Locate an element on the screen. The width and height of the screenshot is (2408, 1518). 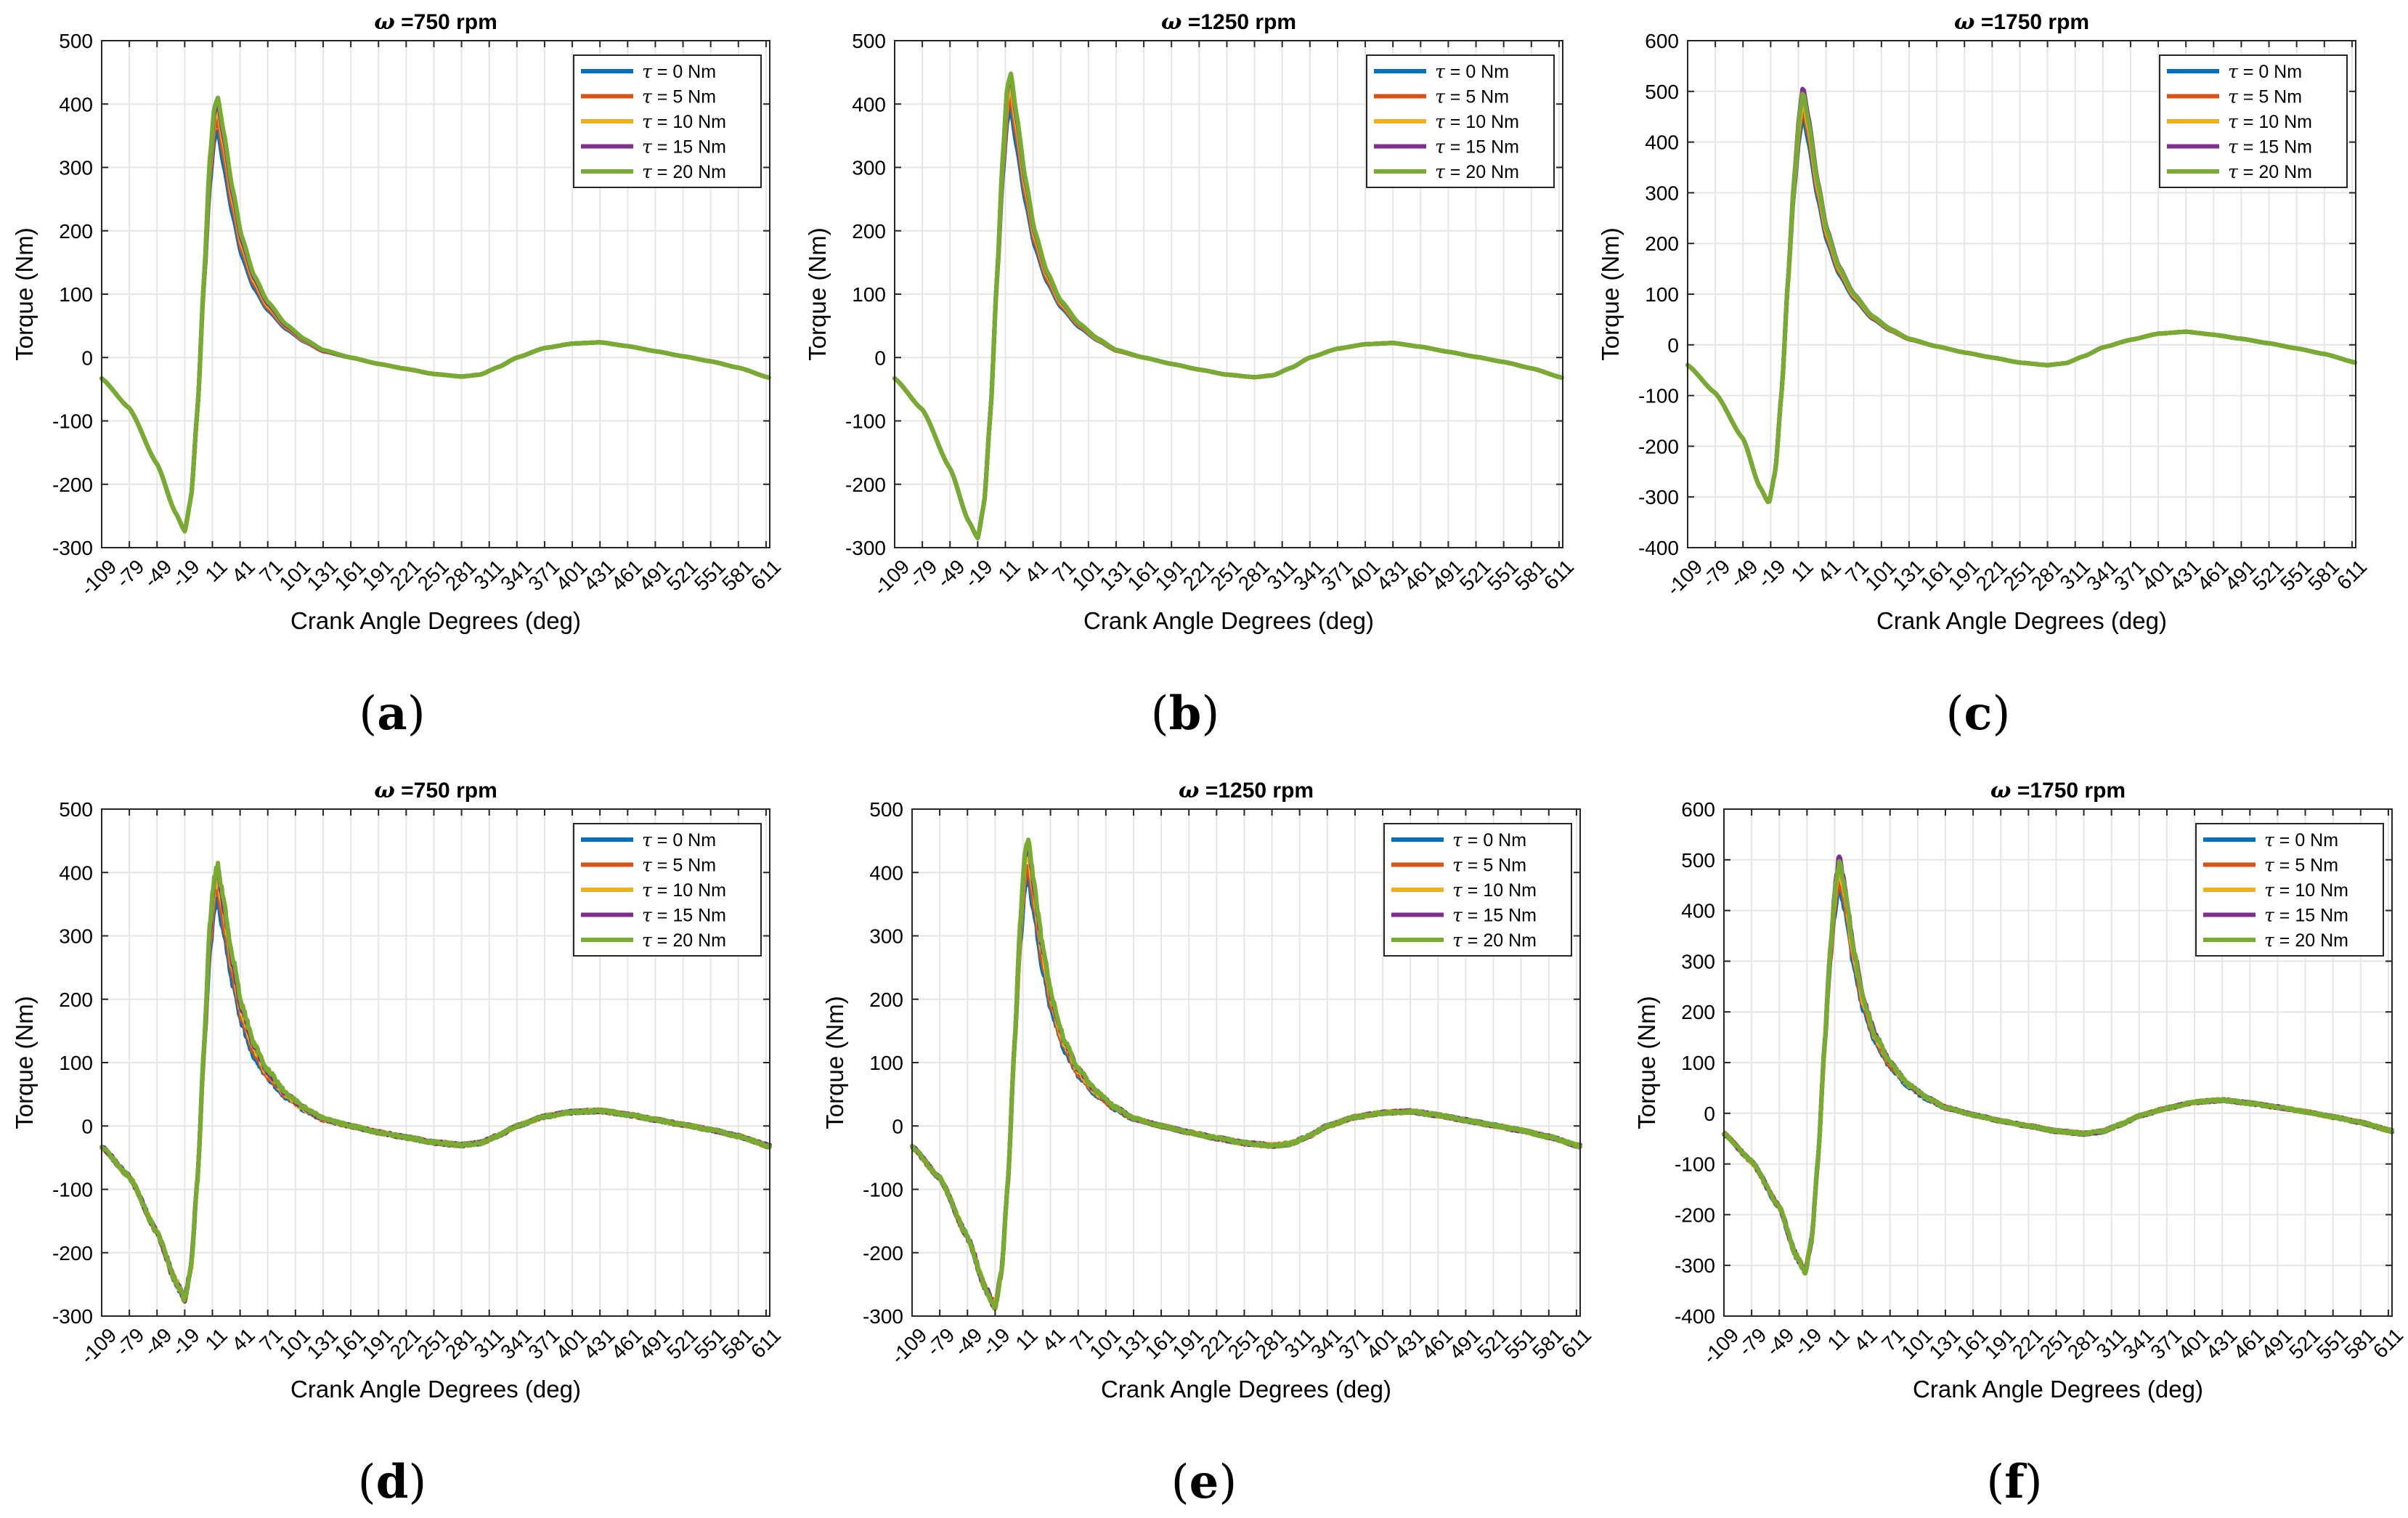
caption-e: (e) is located at coordinates (1204, 1482).